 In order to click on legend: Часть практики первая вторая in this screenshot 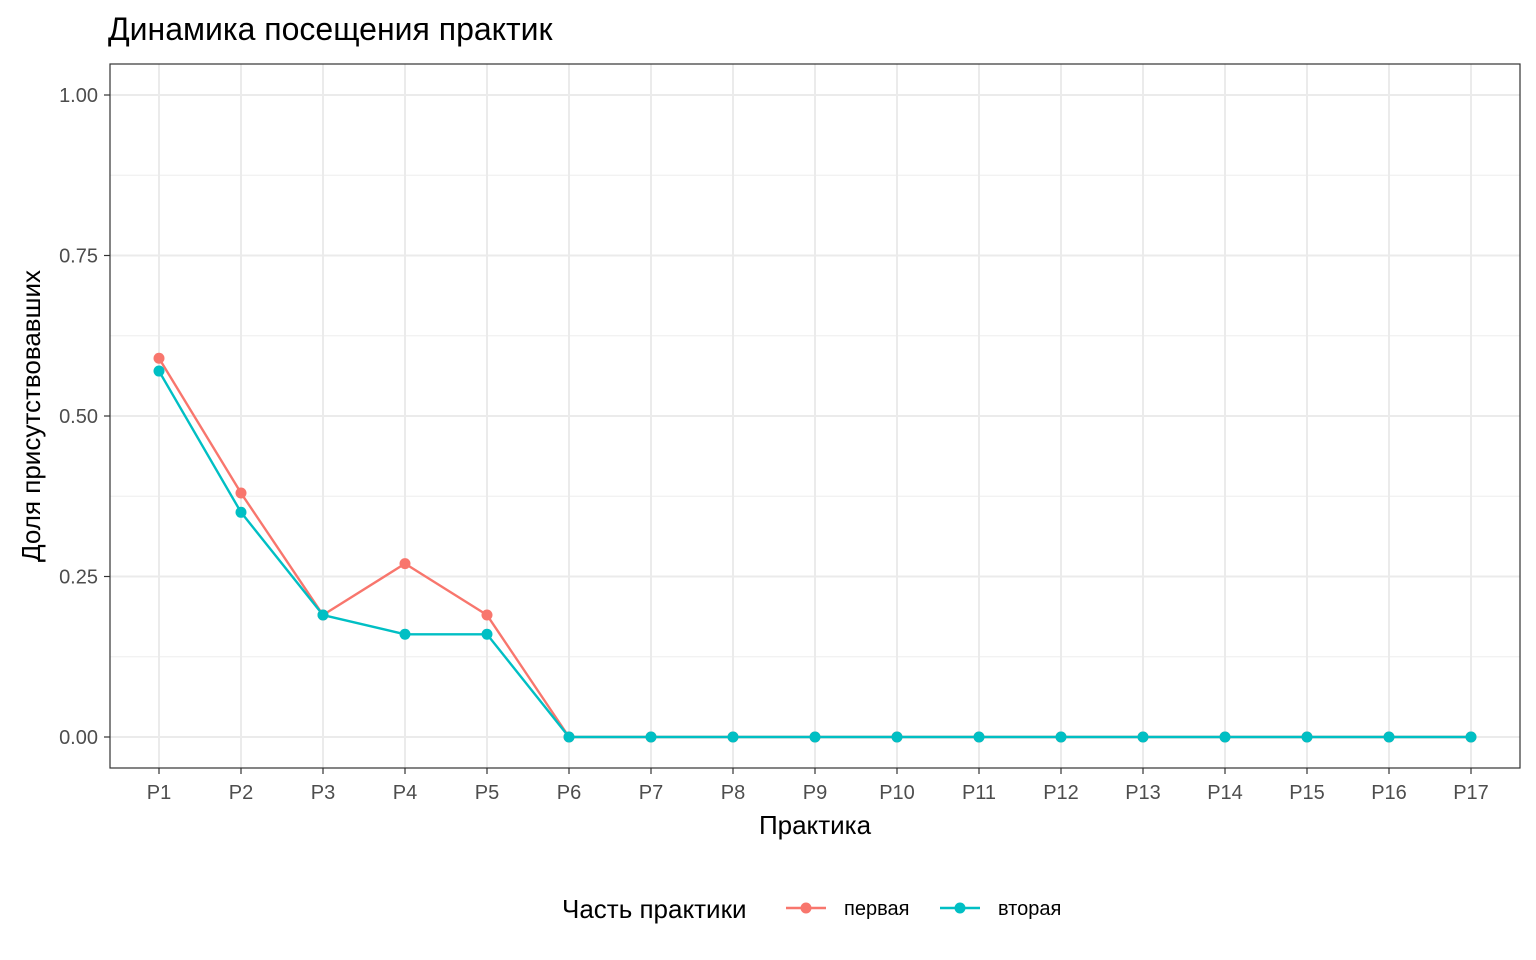, I will do `click(811, 909)`.